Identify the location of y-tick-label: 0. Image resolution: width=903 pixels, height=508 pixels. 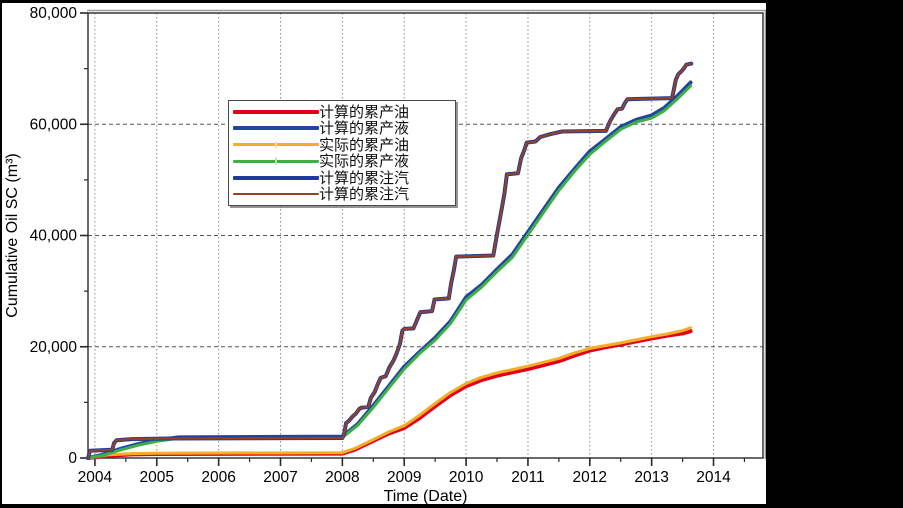
(72, 458).